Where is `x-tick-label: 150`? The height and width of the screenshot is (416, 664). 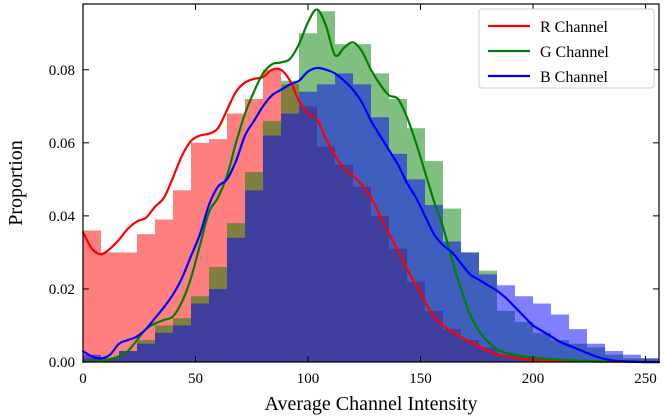 x-tick-label: 150 is located at coordinates (420, 379).